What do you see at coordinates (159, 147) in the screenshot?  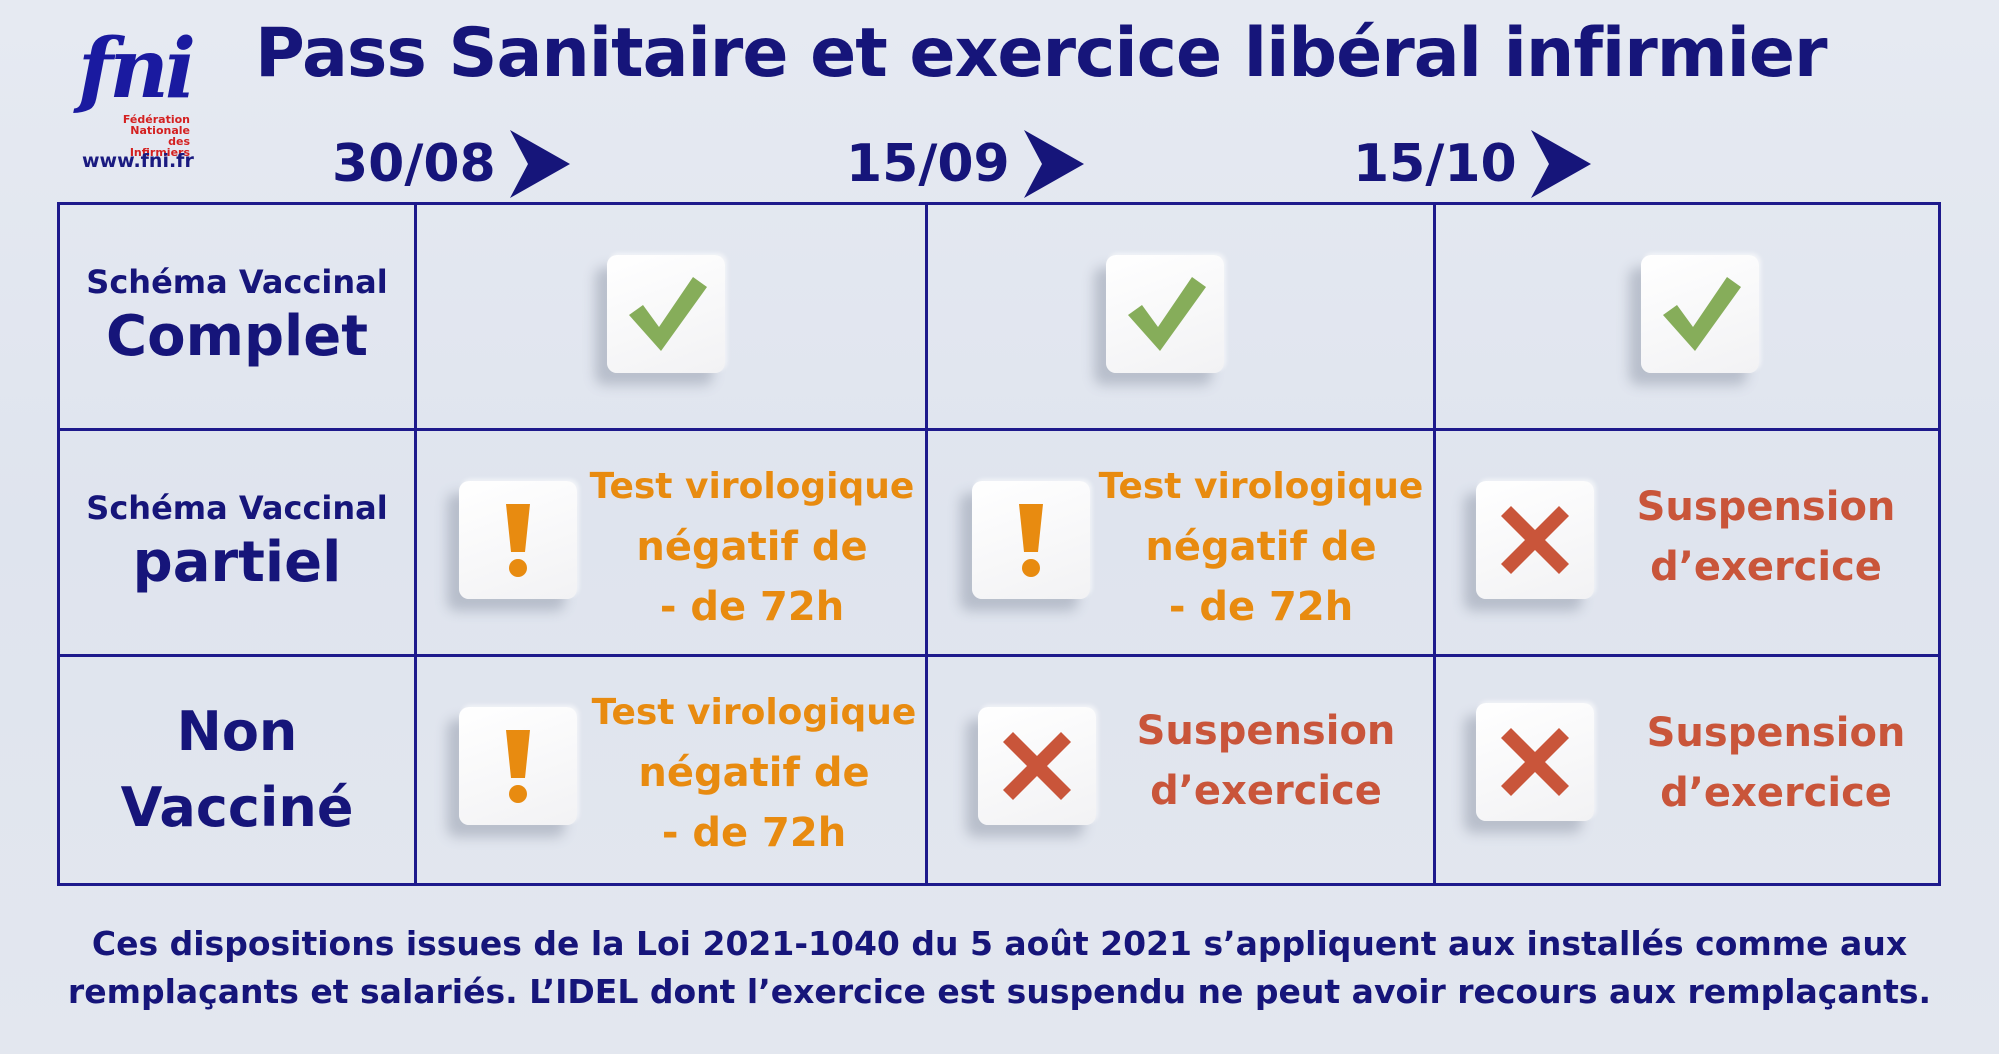 I see `logo-sub-line: des Infirmiers` at bounding box center [159, 147].